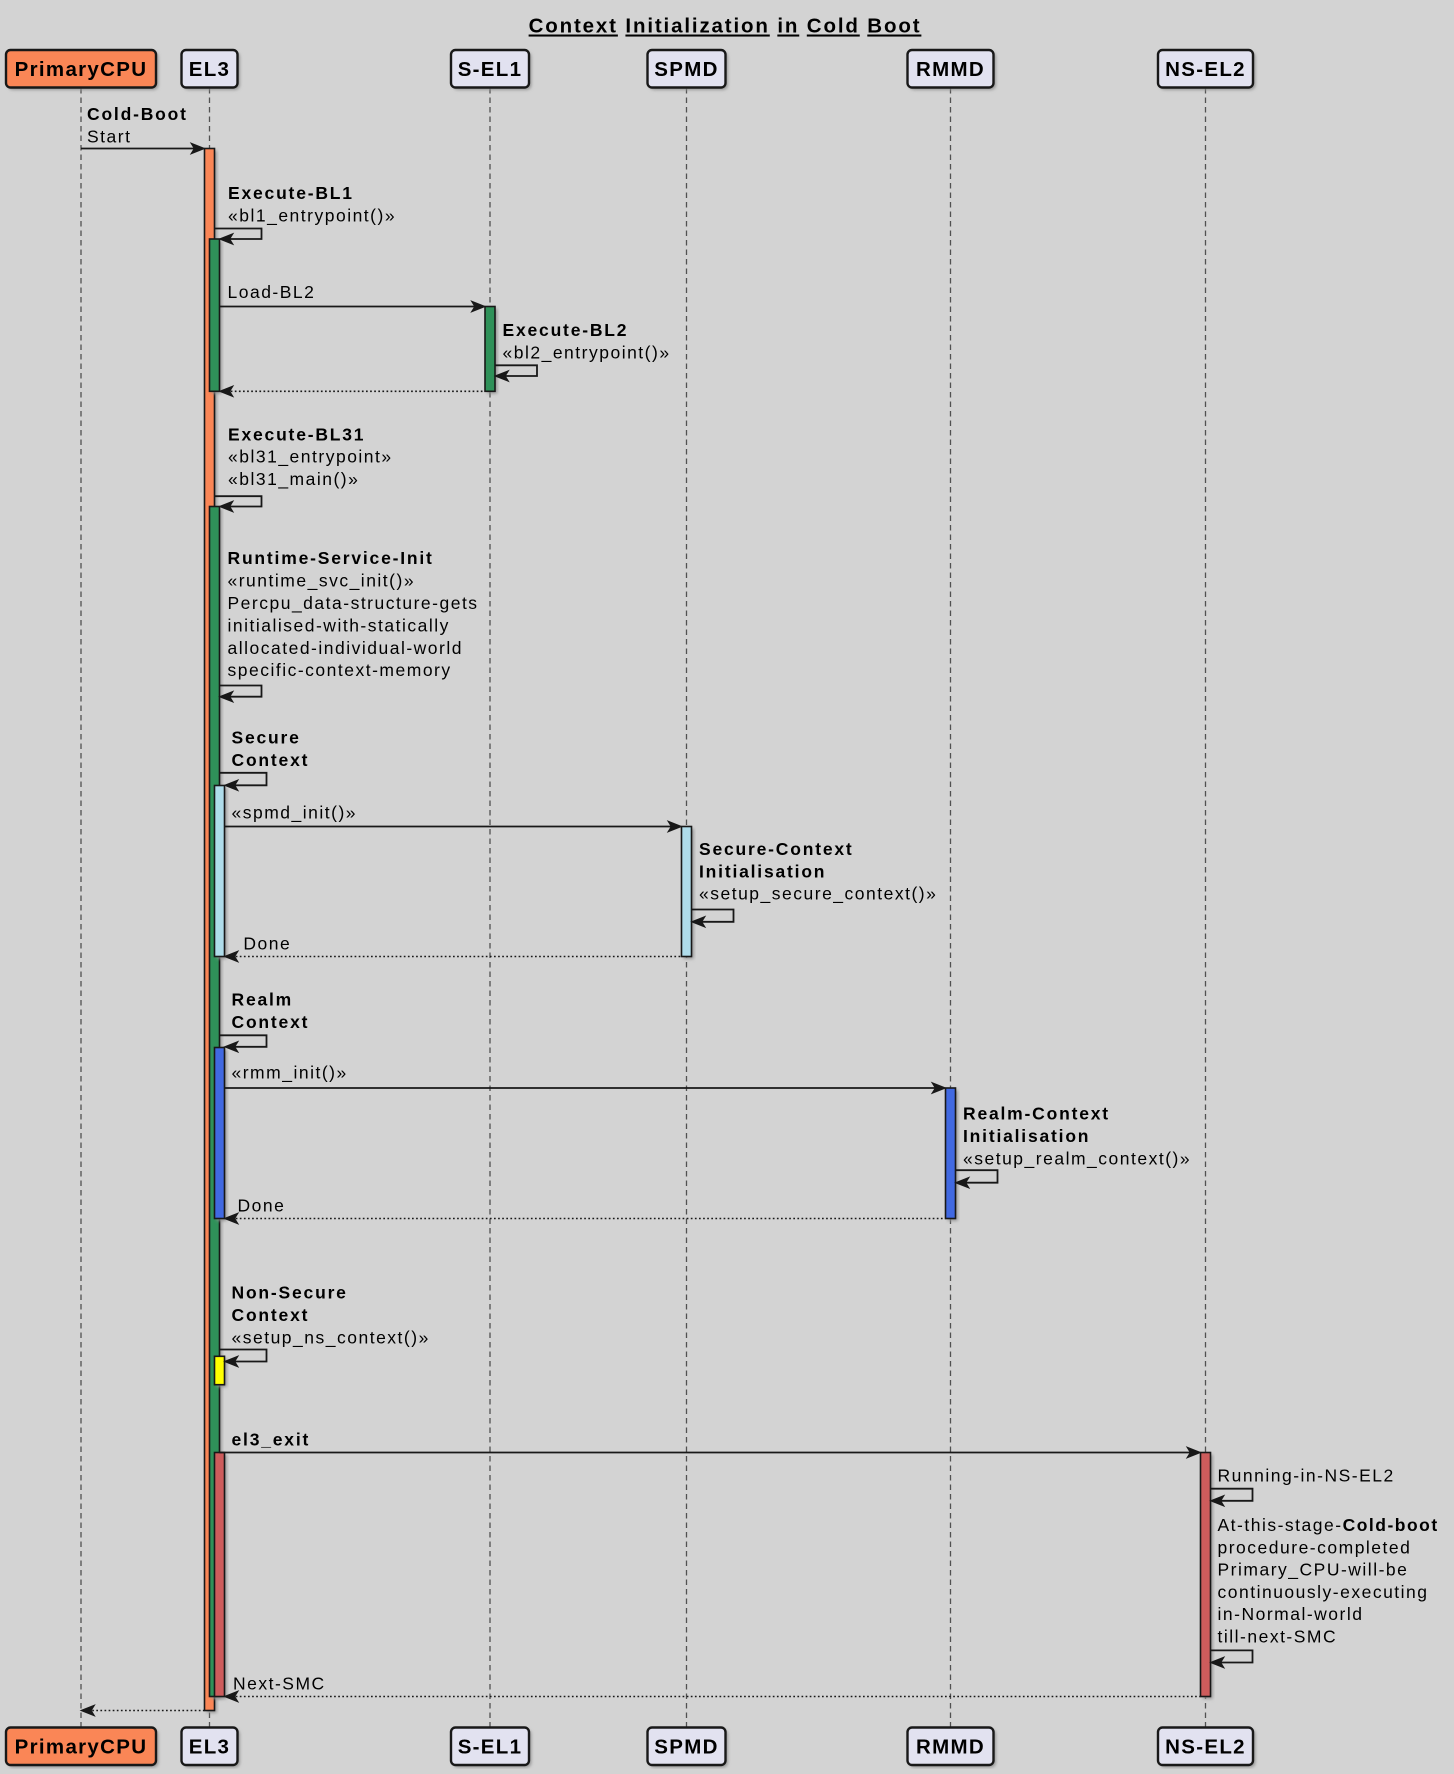 The width and height of the screenshot is (1454, 1774). I want to click on svg-text: «bl31_entrypoint», so click(310, 457).